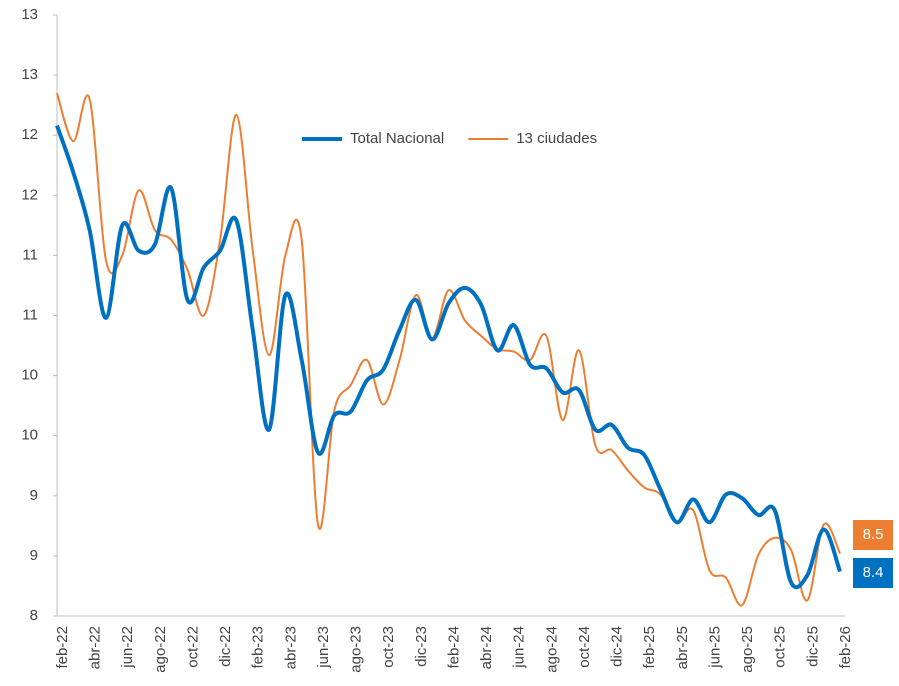 This screenshot has height=686, width=899. Describe the element at coordinates (290, 647) in the screenshot. I see `x-tick-label: abr-23` at that location.